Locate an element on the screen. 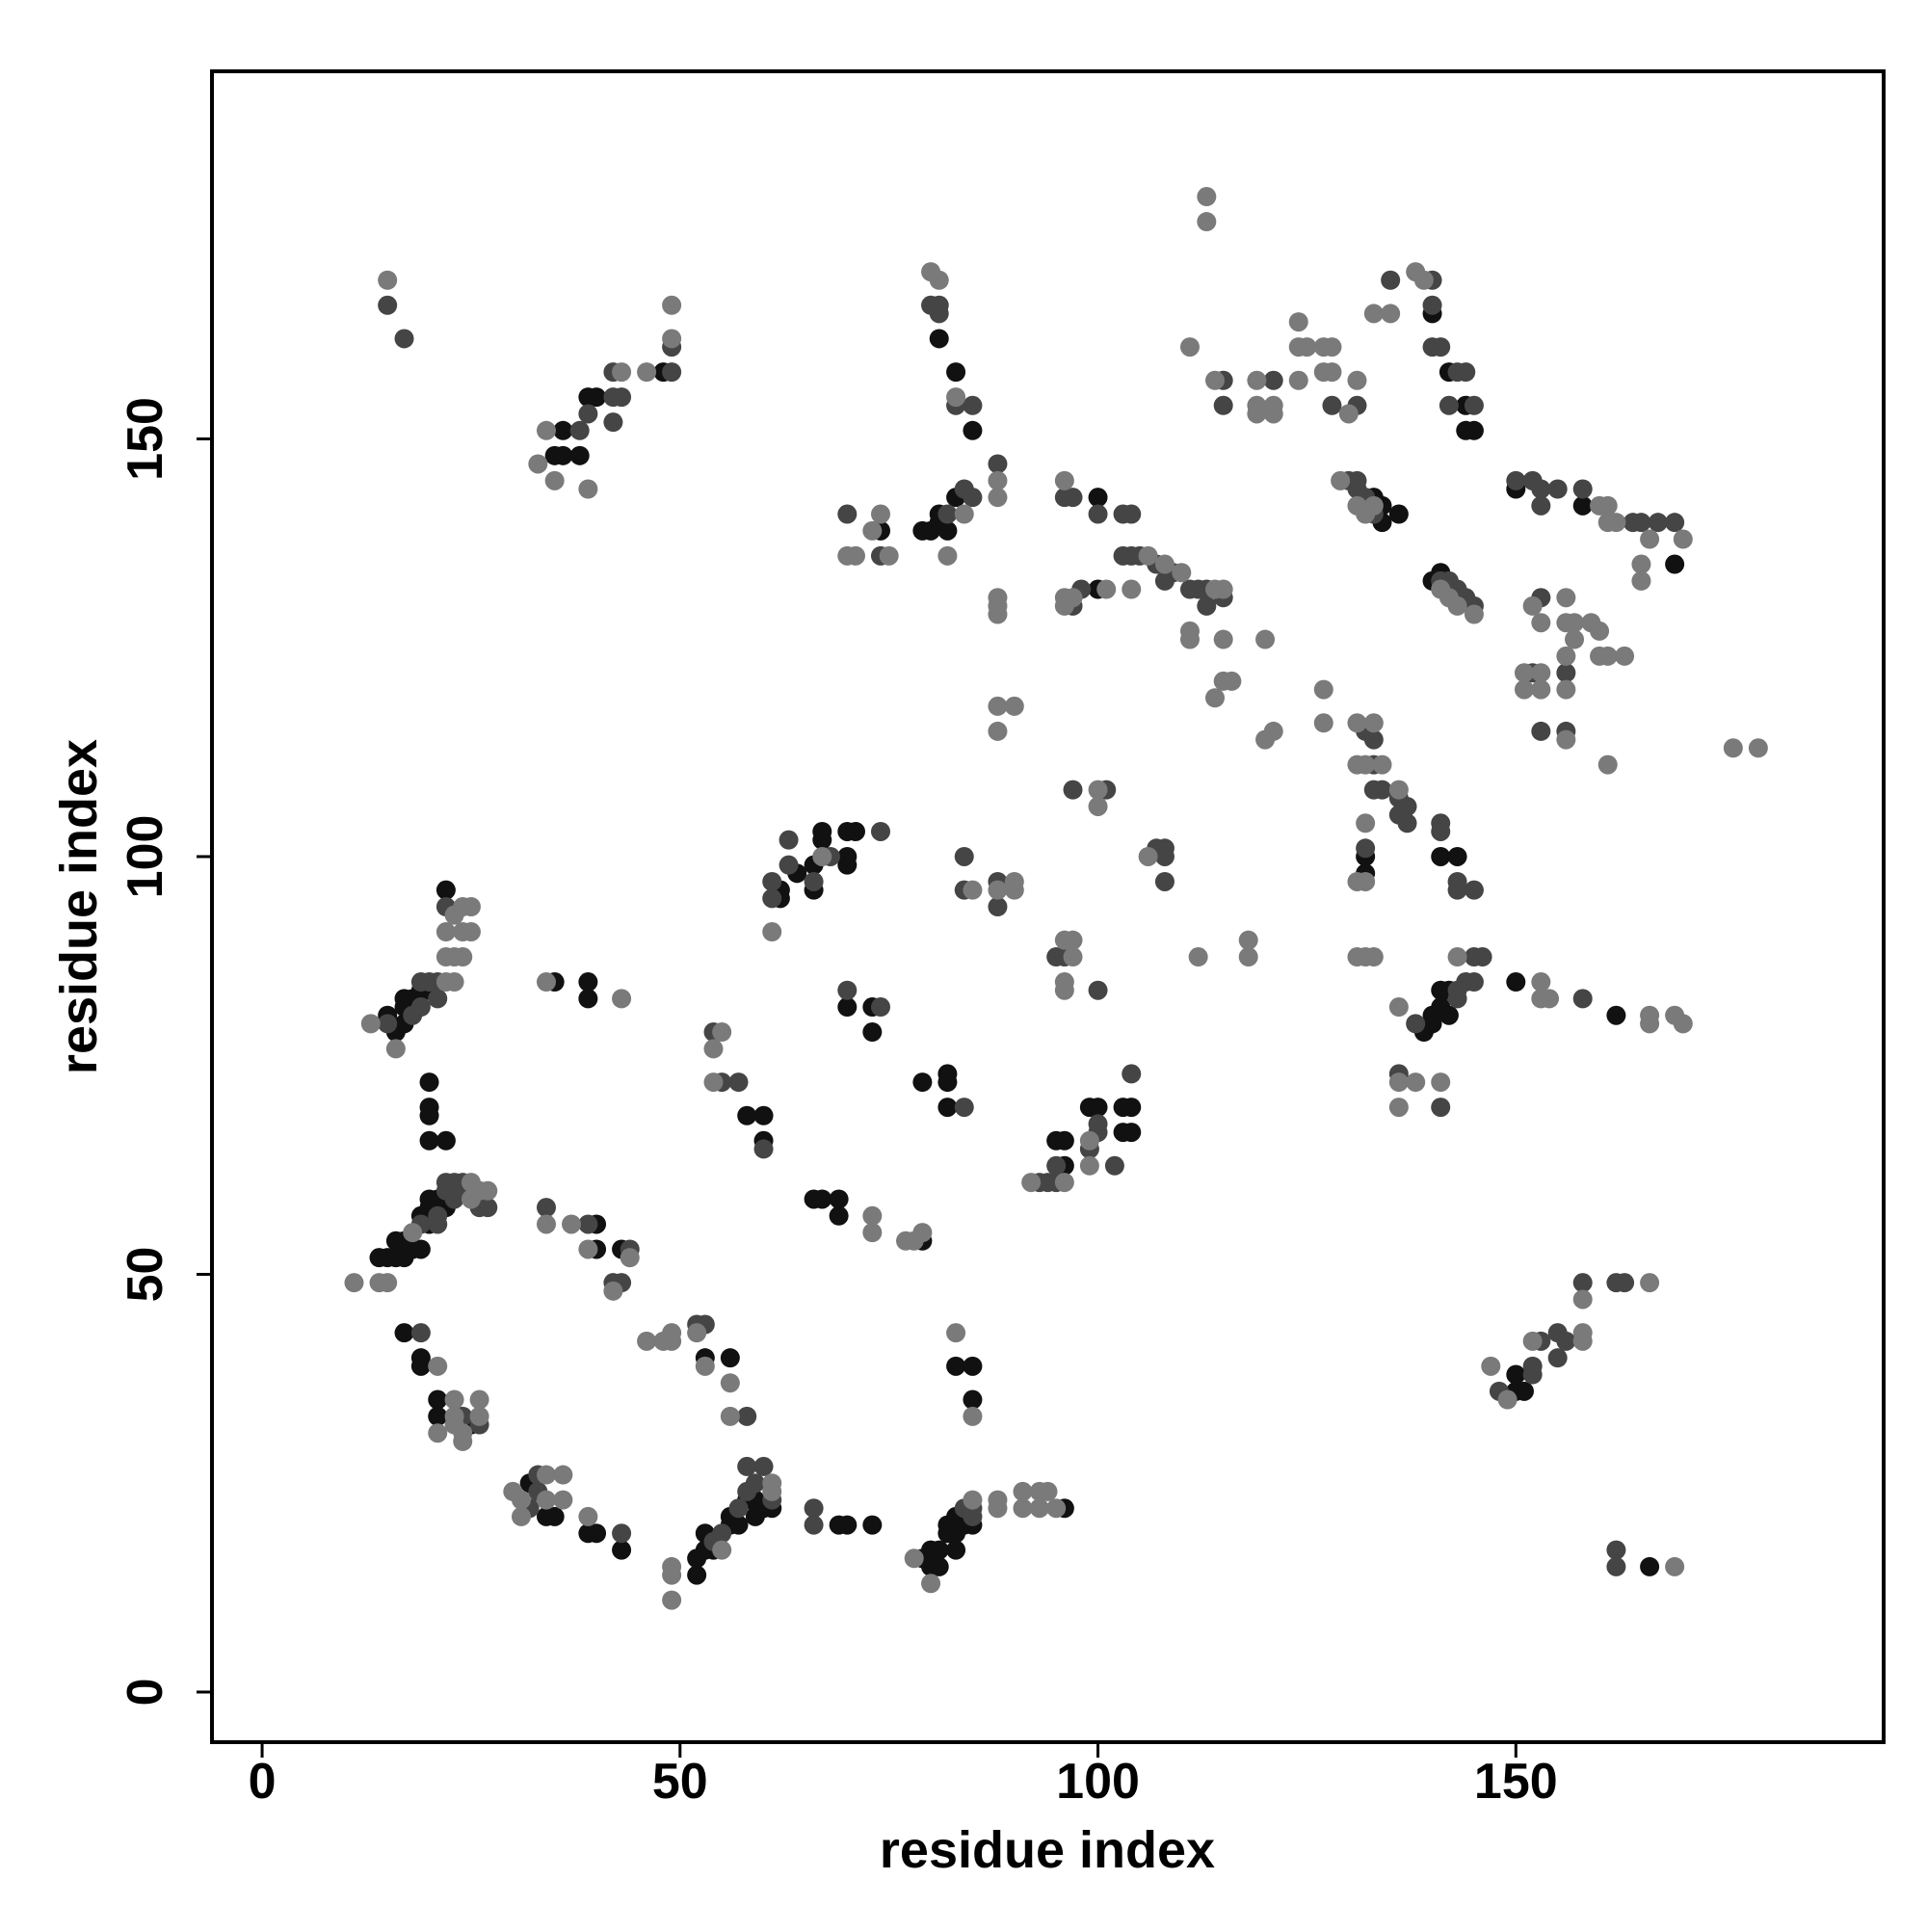 This screenshot has height=1932, width=1927. x-tick-label: 100 is located at coordinates (1098, 1782).